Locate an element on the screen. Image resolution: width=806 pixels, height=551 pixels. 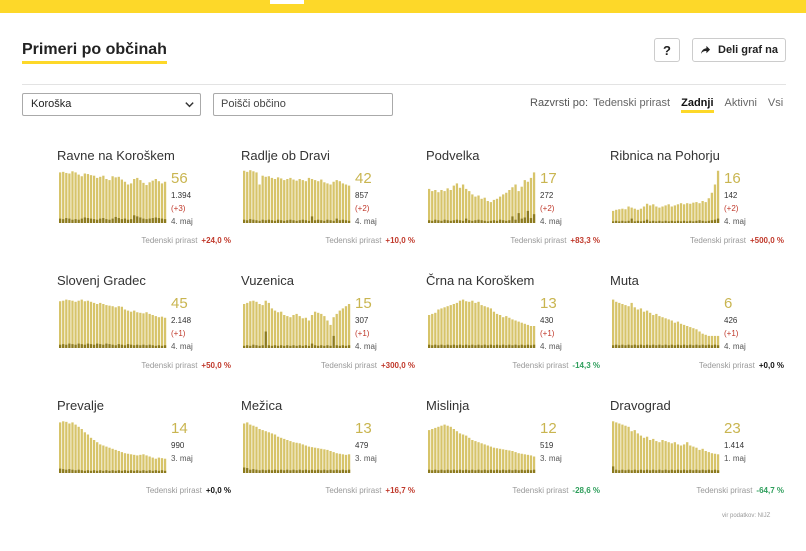
growth-value: +500,0 % is located at coordinates (766, 240).